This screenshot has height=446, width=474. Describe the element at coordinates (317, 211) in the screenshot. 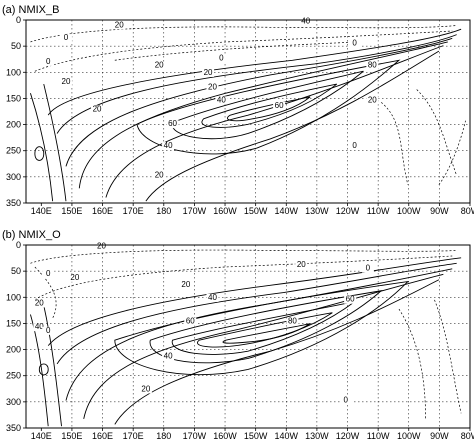

I see `x-tick-label: 130W` at that location.